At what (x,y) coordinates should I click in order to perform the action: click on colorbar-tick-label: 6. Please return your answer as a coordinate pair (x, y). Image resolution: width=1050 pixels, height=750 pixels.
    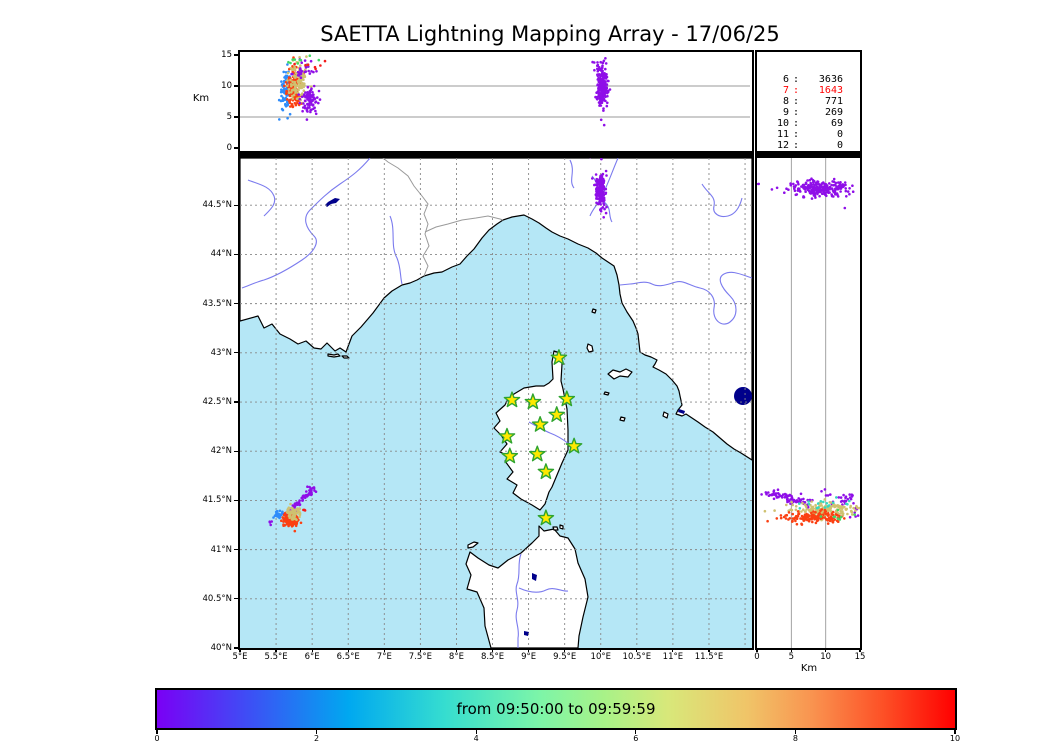
    Looking at the image, I should click on (636, 738).